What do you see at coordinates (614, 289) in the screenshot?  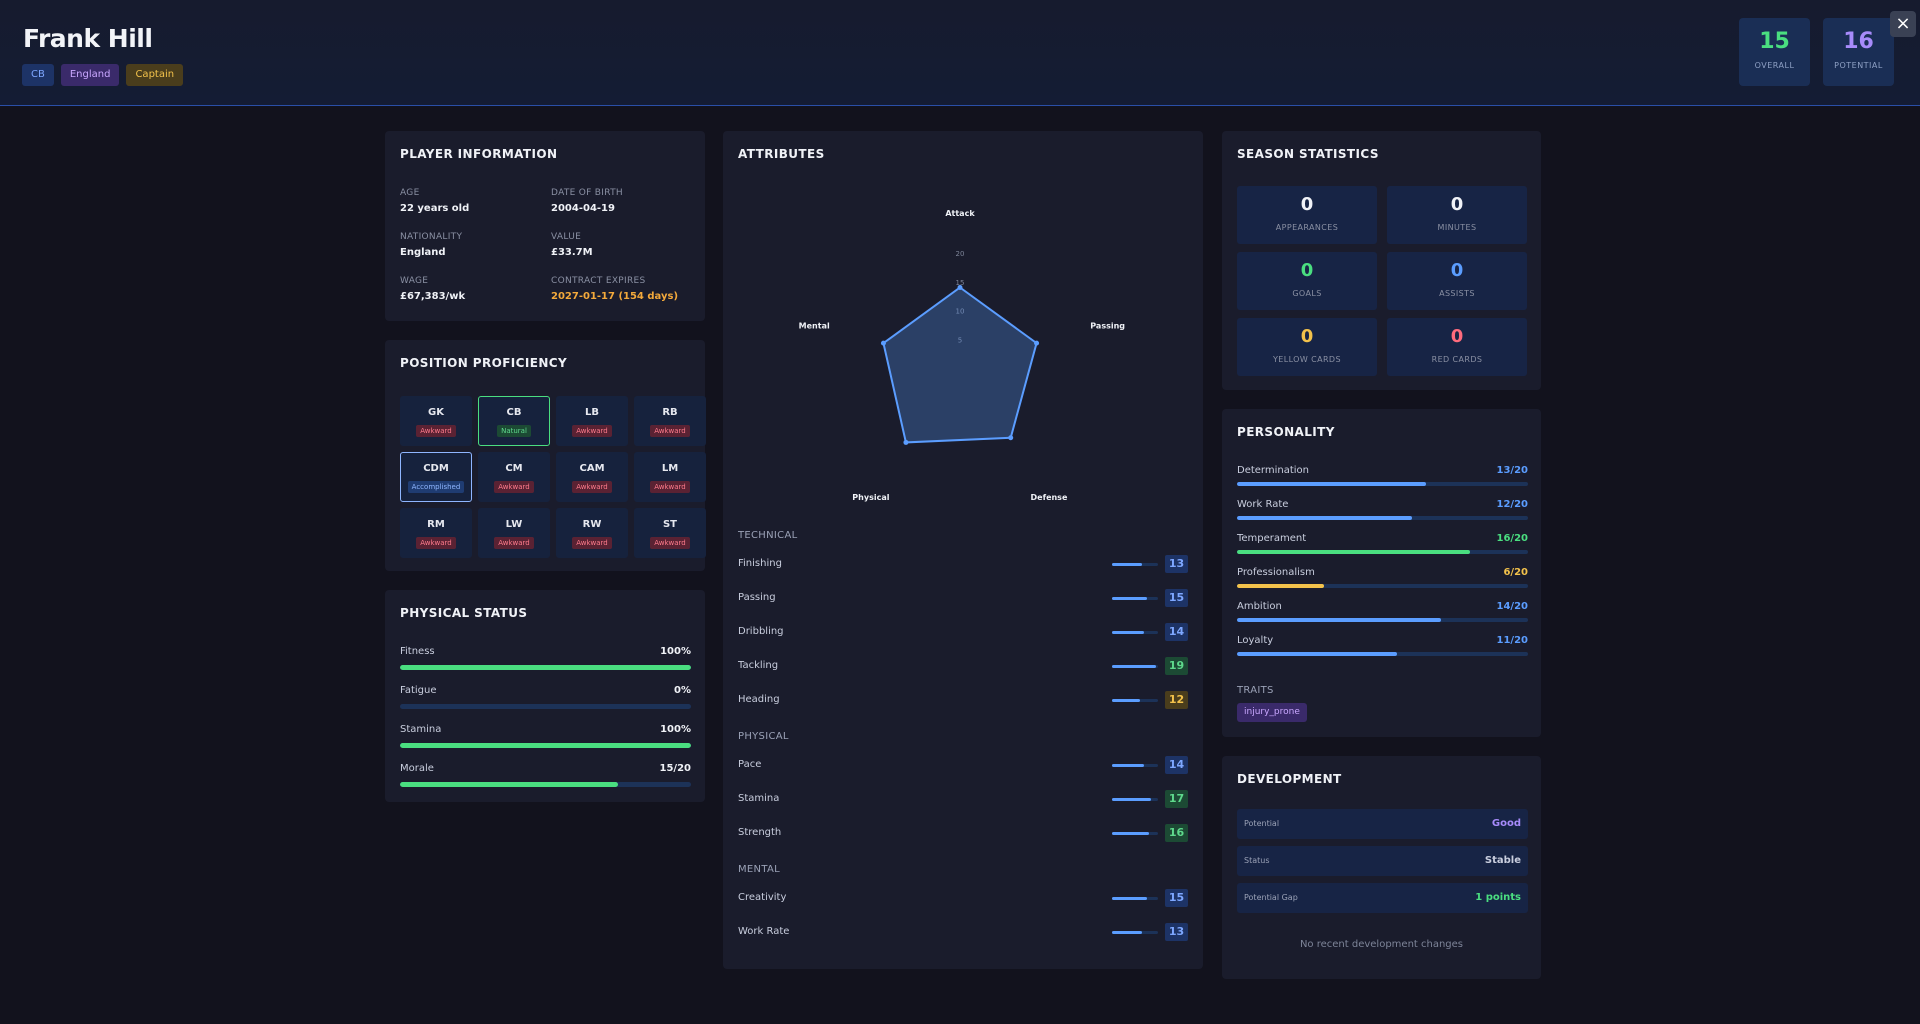 I see `info-contract: CONTRACT EXPIRES 2027-01-17 (154 days)` at bounding box center [614, 289].